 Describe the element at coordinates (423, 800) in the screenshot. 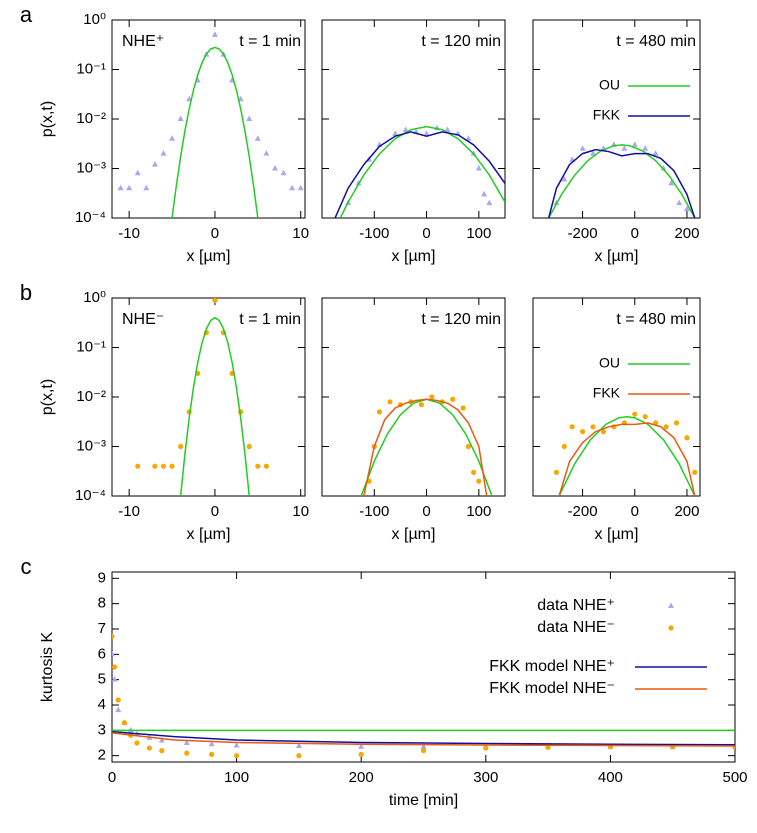

I see `x-axis-label: time [min]` at that location.